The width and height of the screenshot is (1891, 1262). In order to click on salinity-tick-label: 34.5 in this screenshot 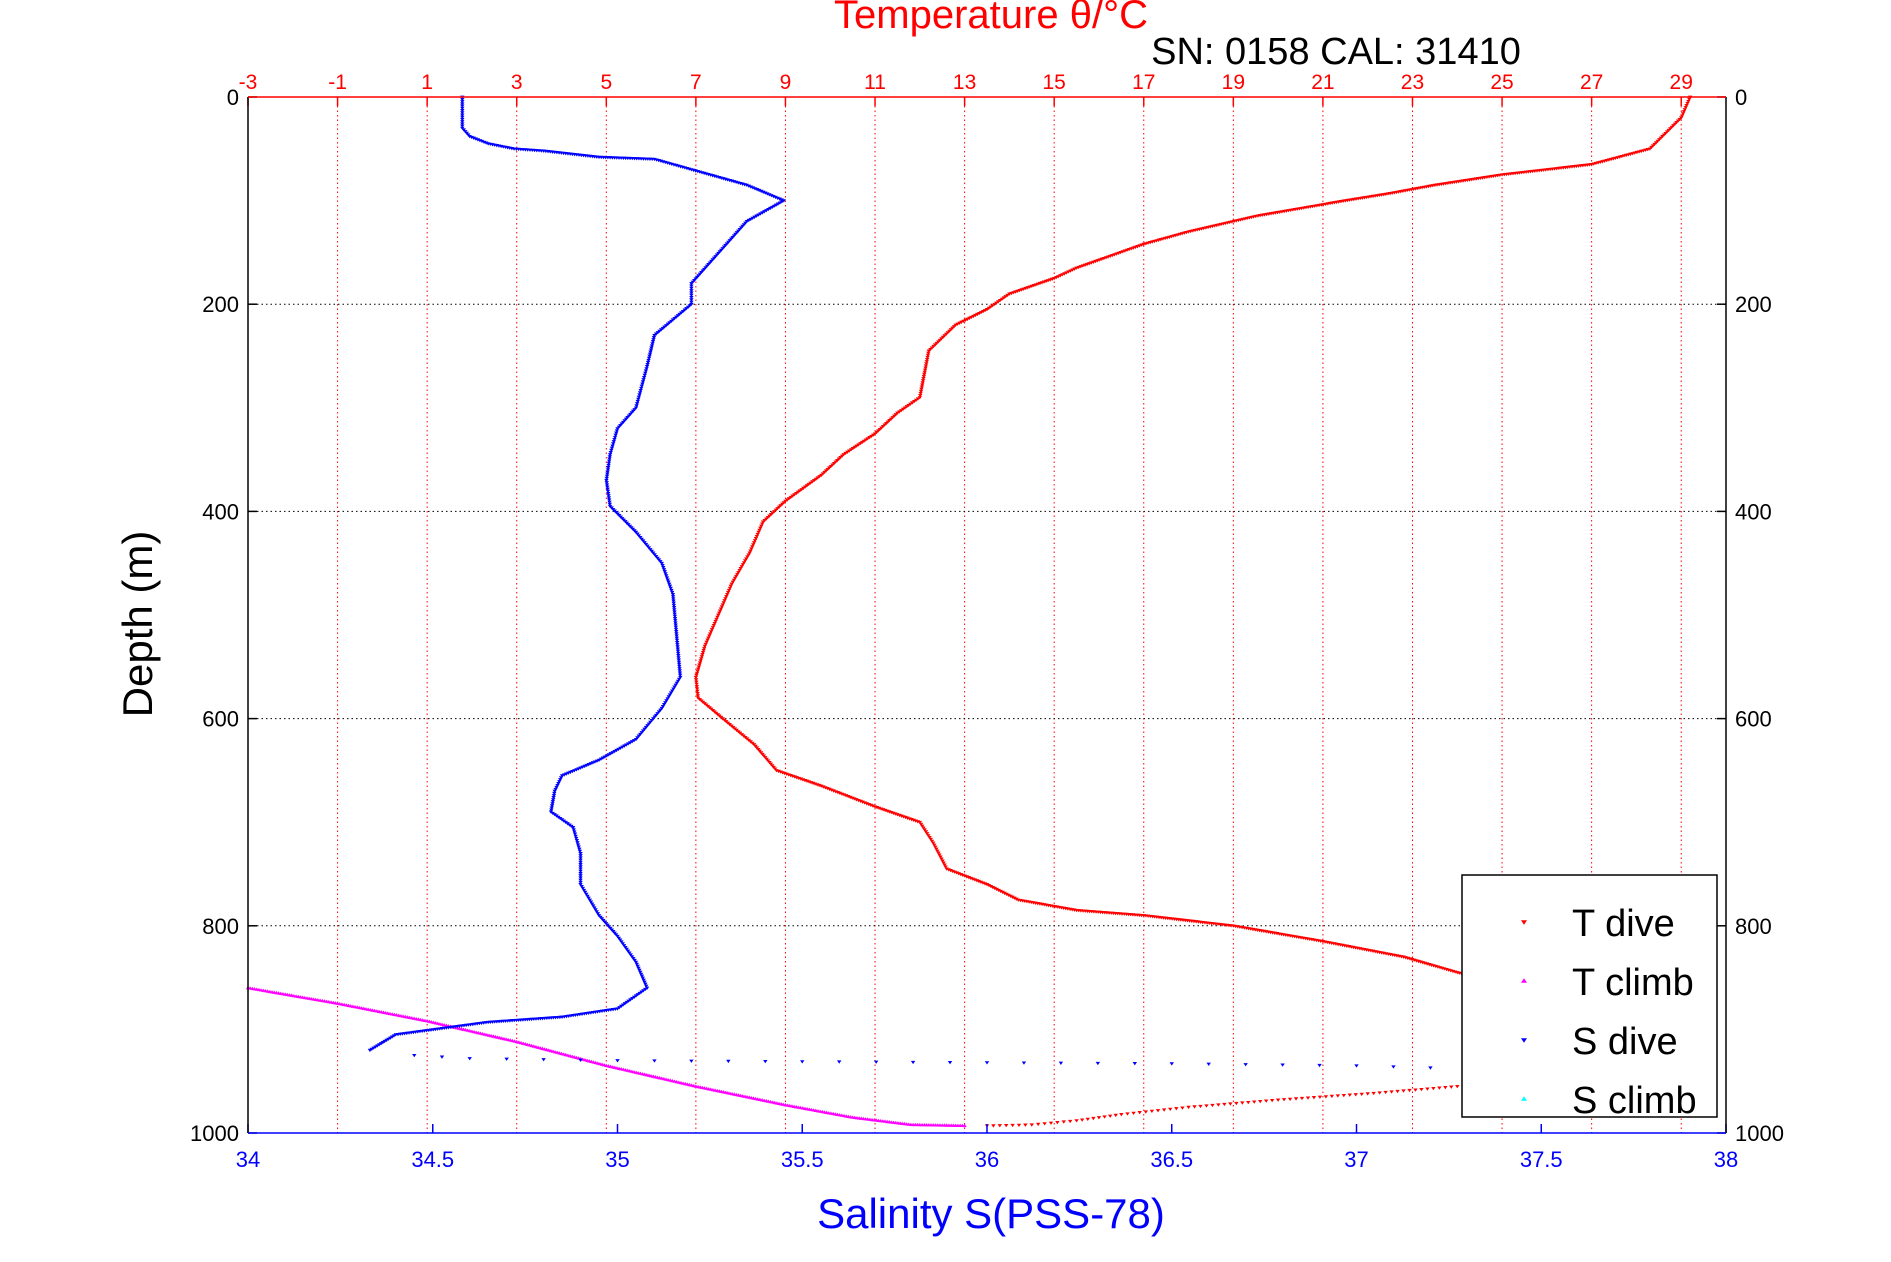, I will do `click(432, 1159)`.